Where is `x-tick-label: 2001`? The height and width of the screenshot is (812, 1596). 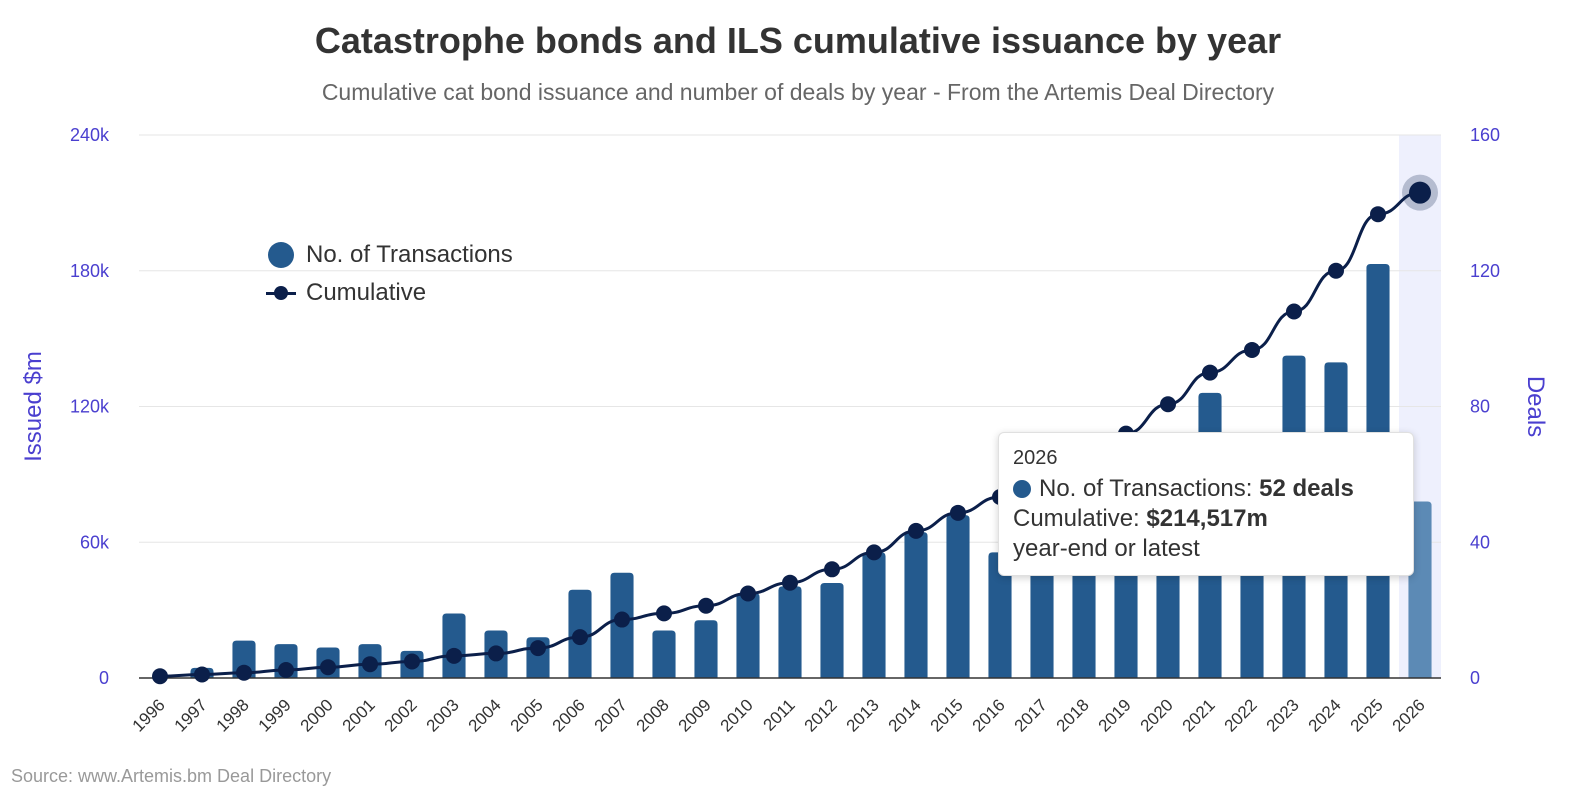 x-tick-label: 2001 is located at coordinates (359, 715).